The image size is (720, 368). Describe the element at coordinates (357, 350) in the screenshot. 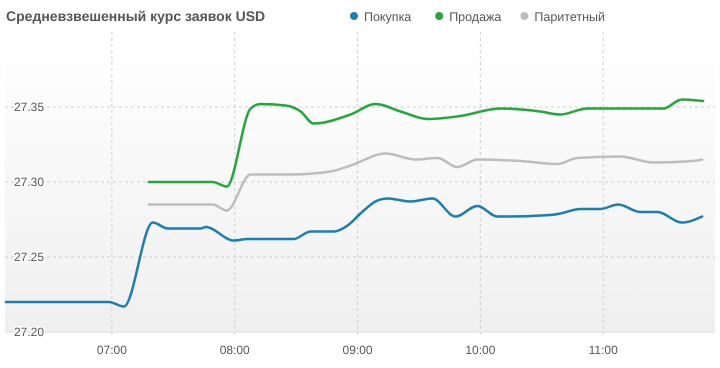

I see `x-tick-label: 09:00` at that location.